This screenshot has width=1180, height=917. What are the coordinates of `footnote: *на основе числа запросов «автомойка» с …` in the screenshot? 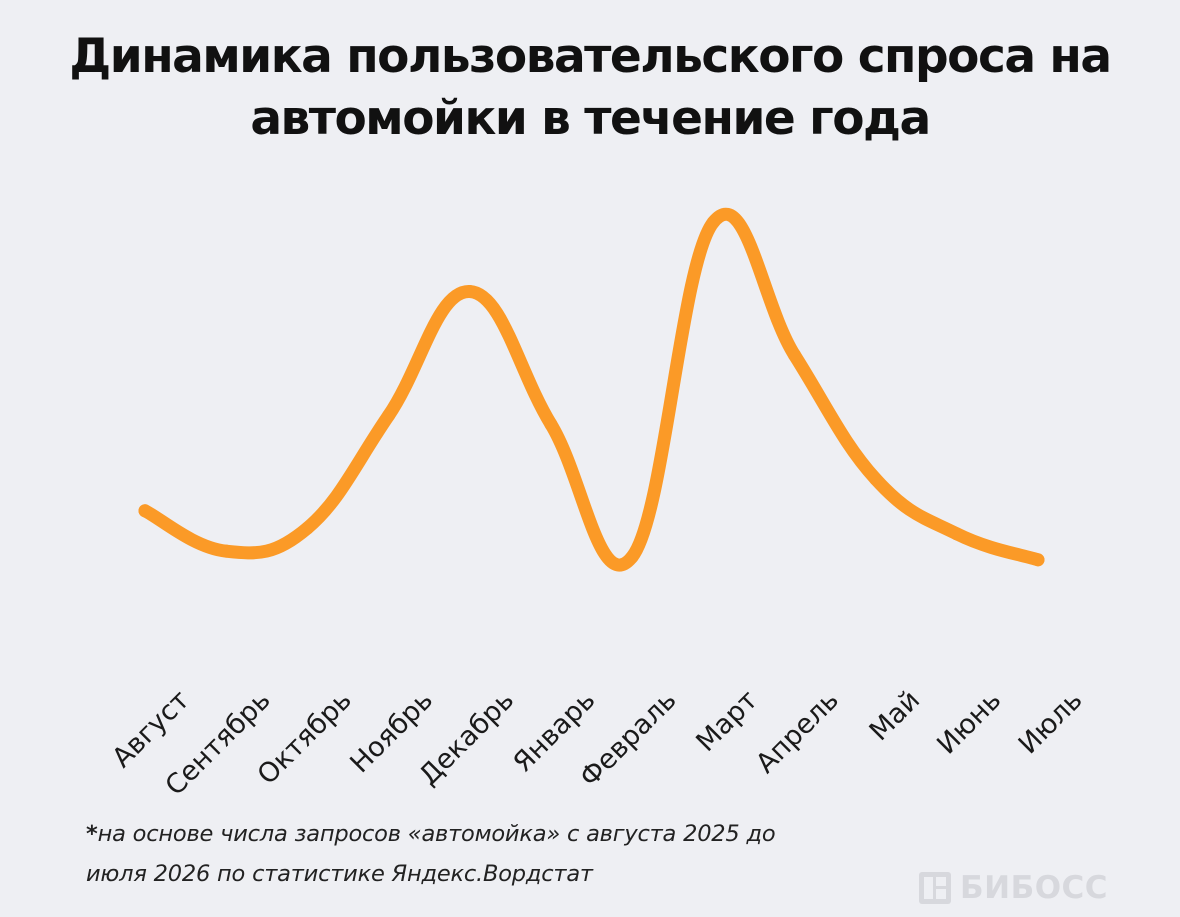 It's located at (486, 854).